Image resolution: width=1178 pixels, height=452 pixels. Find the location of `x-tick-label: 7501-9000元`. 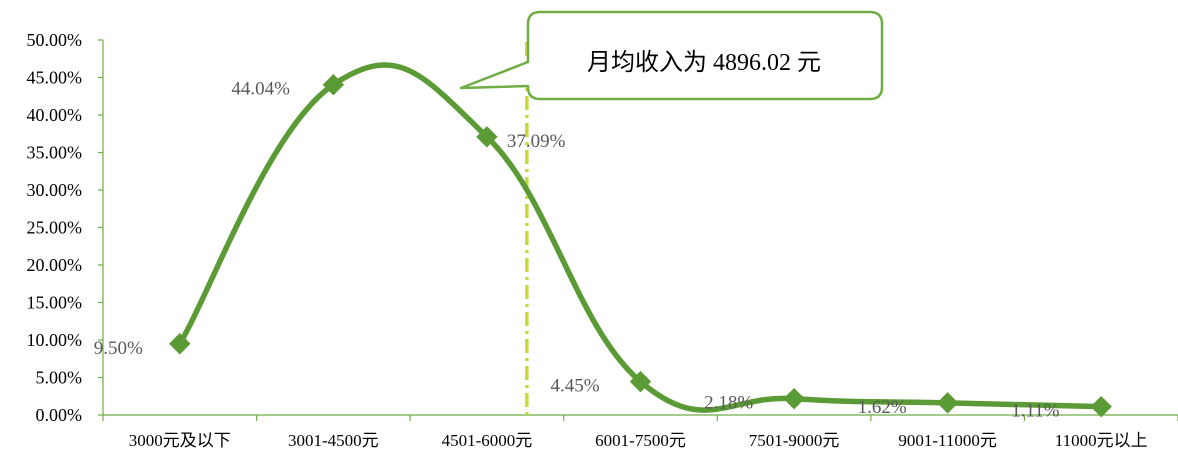

x-tick-label: 7501-9000元 is located at coordinates (794, 440).